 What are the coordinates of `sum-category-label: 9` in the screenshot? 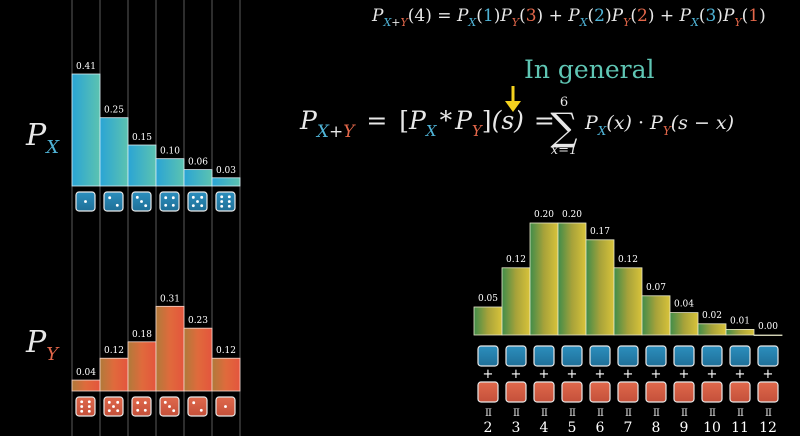 It's located at (684, 428).